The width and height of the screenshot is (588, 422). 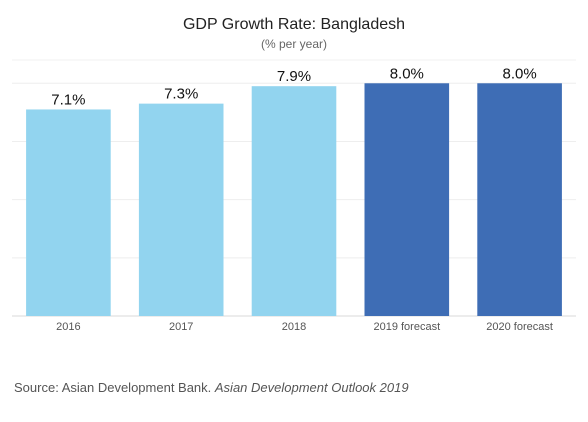 What do you see at coordinates (114, 387) in the screenshot?
I see `source-prefix: Source: Asian Development Bank.` at bounding box center [114, 387].